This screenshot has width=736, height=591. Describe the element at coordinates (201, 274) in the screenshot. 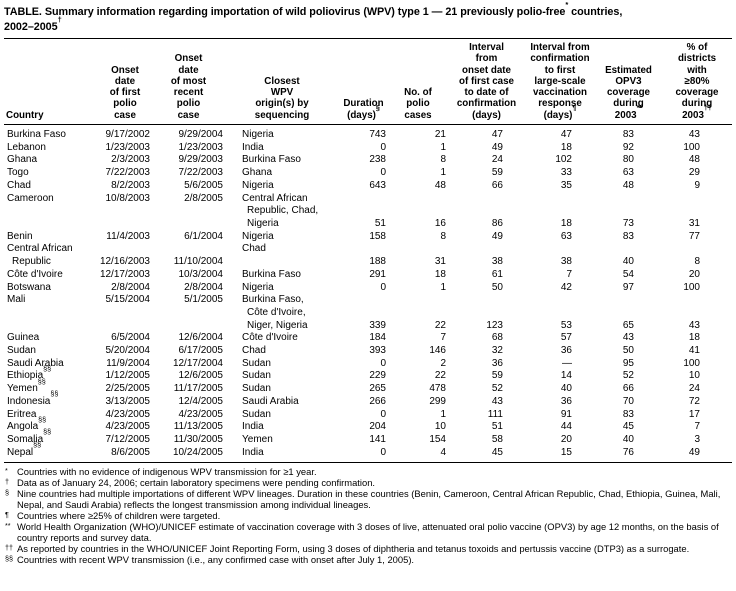

I see `cell-date_recent: 10/3/2004` at that location.